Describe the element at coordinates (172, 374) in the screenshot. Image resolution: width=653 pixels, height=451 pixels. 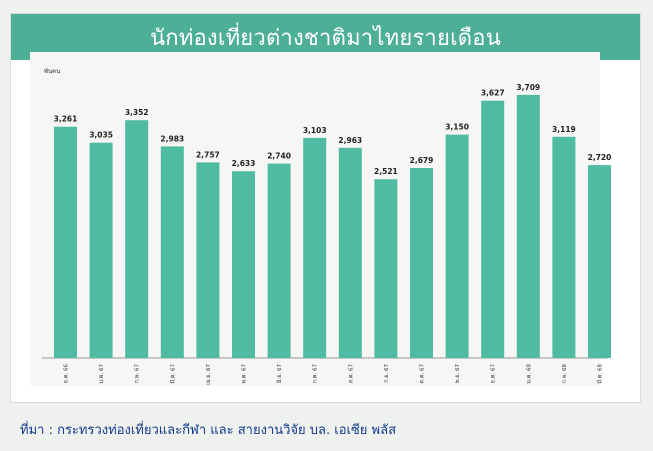
I see `x-tick-label-4: มี.ค. 67` at that location.